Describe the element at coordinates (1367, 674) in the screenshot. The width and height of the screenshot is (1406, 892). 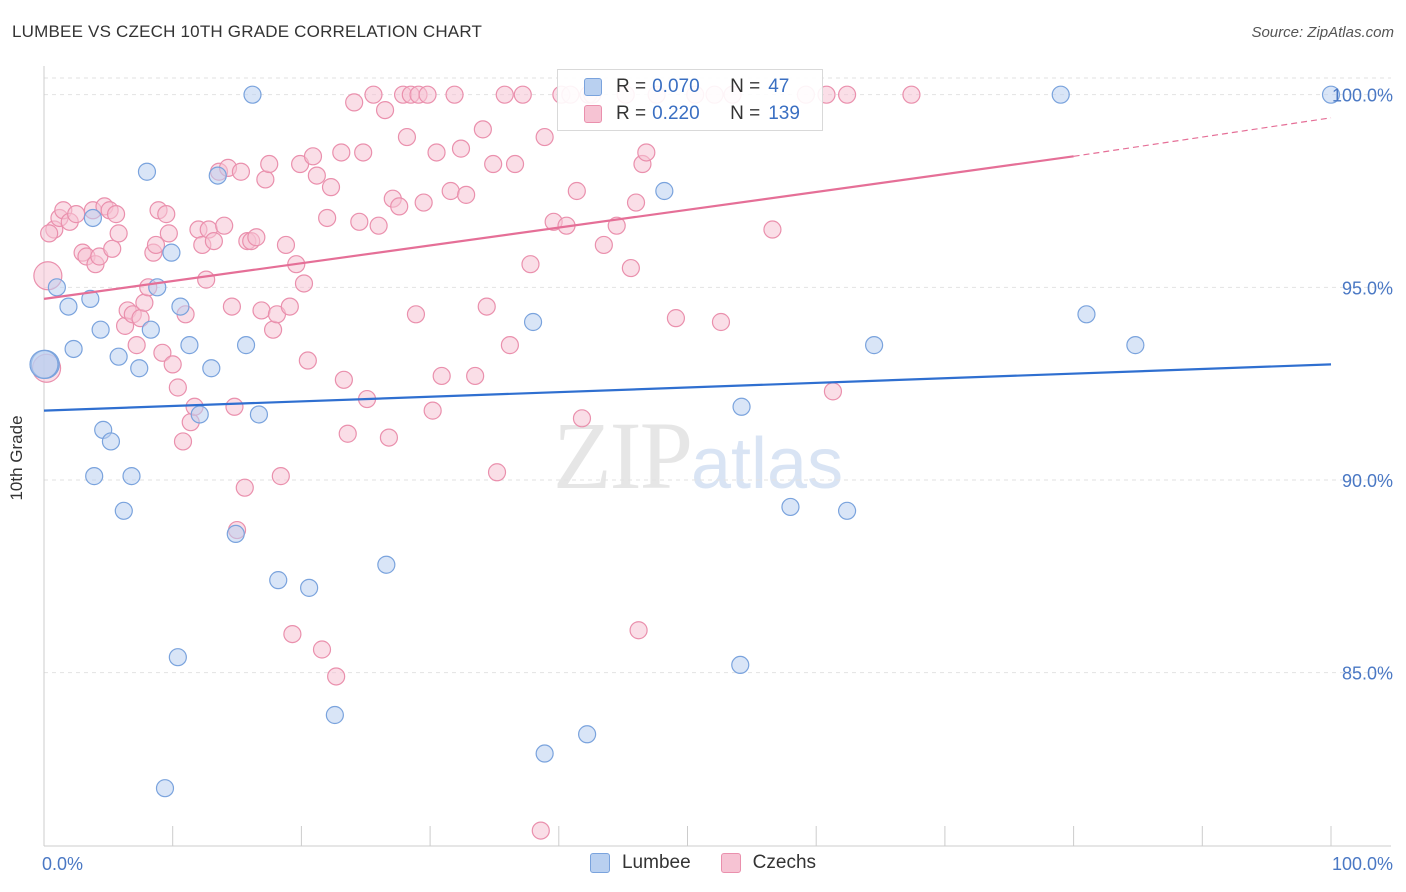
I see `y-tick-label: 85.0%` at that location.